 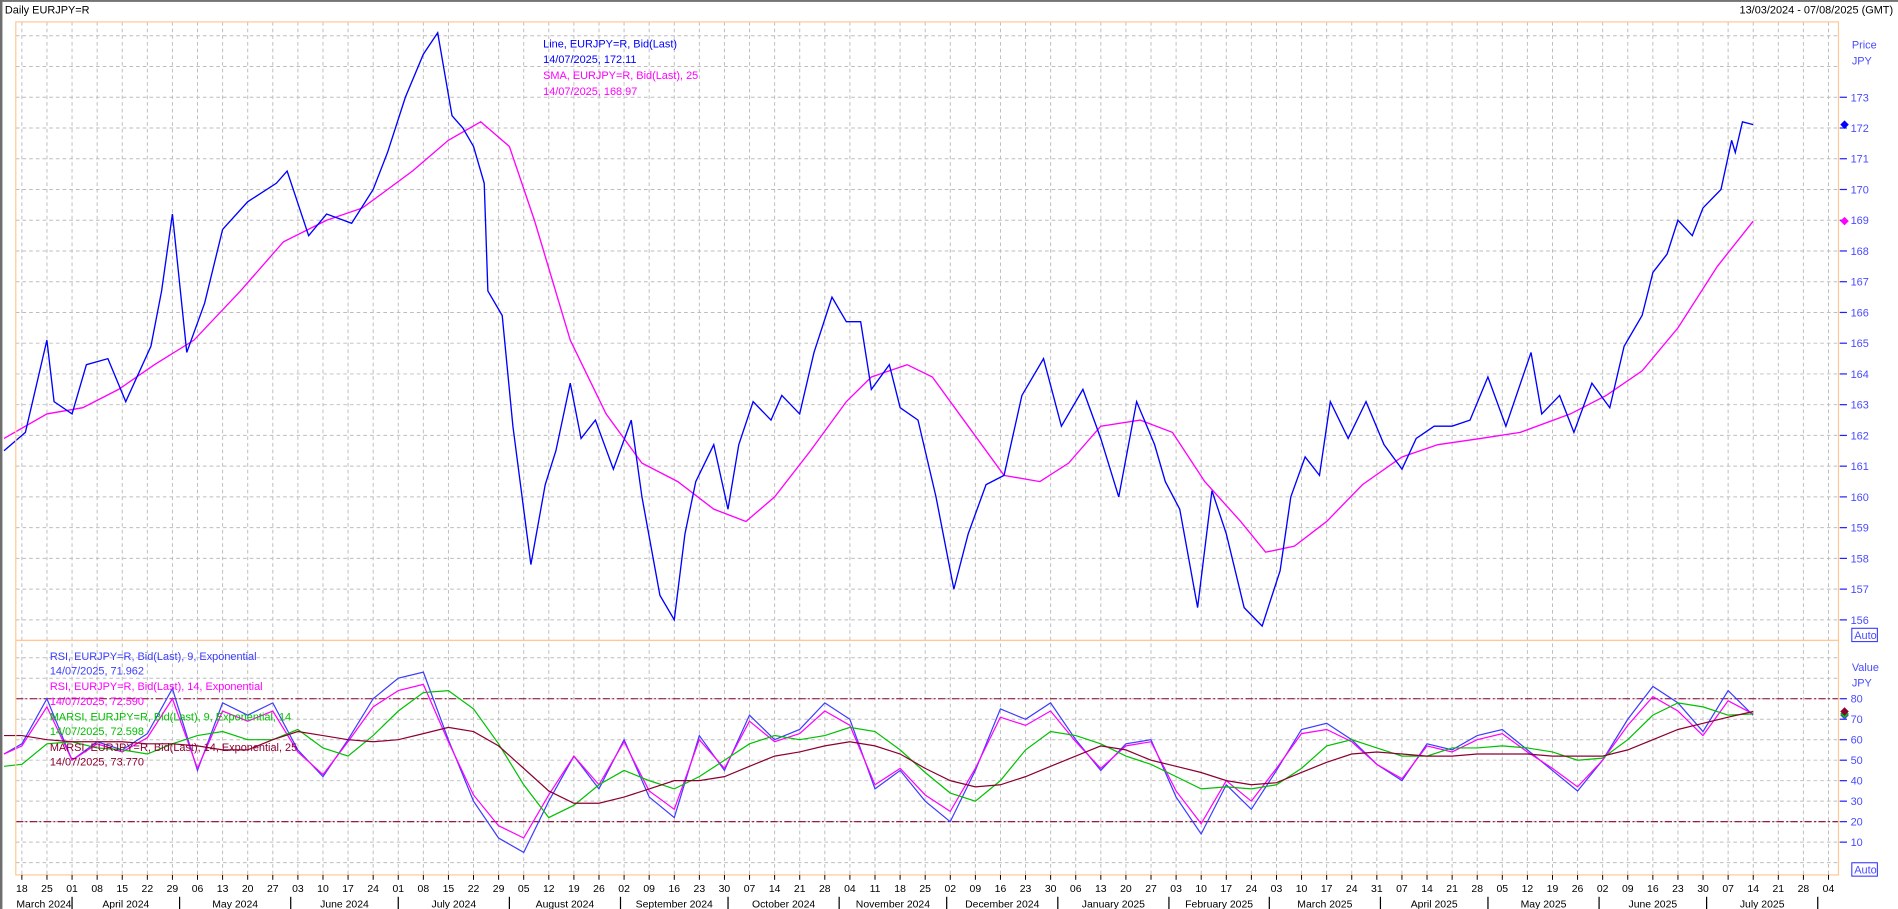 I want to click on legend-line-value: 14/07/2025, 172.11, so click(x=589, y=60).